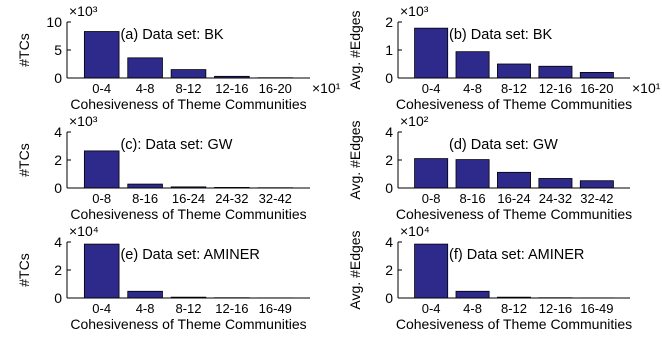 The width and height of the screenshot is (662, 341). Describe the element at coordinates (171, 35) in the screenshot. I see `panel-caption: (a) Data set: BK` at that location.